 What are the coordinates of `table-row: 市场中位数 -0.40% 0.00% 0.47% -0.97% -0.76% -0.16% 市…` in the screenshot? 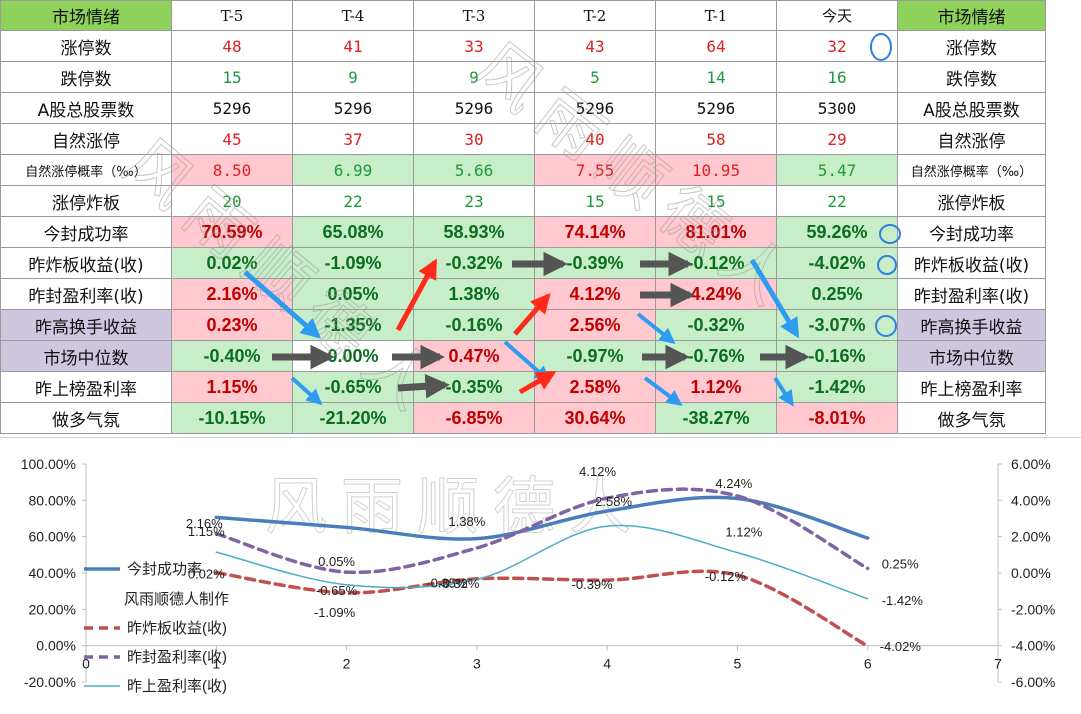 It's located at (523, 356).